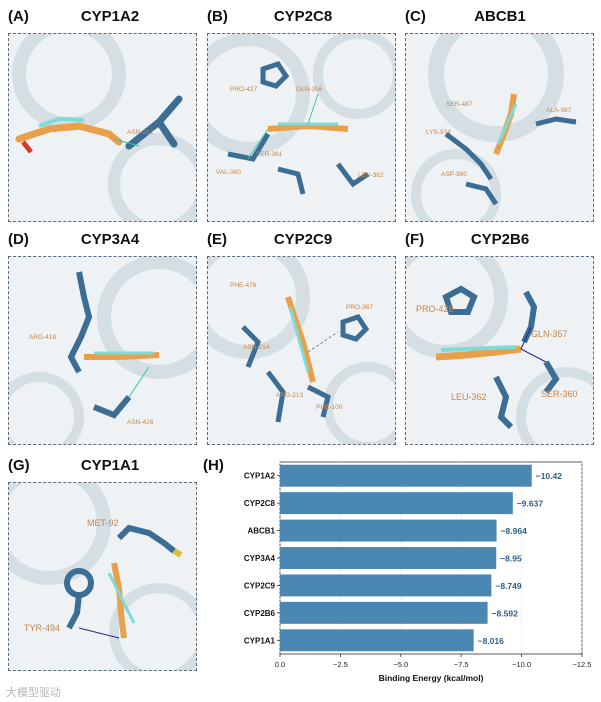  I want to click on panel-g-molecule-image: MET-92 TYR-494, so click(102, 576).